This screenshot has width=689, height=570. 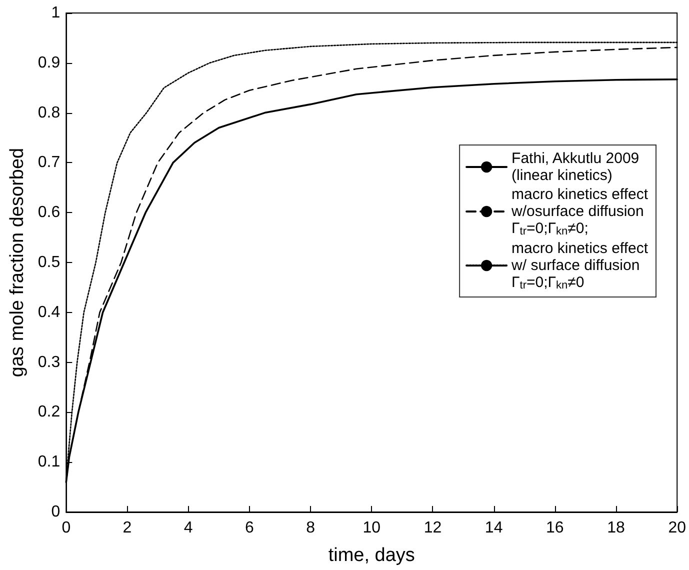 I want to click on y-tick-label: 1, so click(x=55, y=13).